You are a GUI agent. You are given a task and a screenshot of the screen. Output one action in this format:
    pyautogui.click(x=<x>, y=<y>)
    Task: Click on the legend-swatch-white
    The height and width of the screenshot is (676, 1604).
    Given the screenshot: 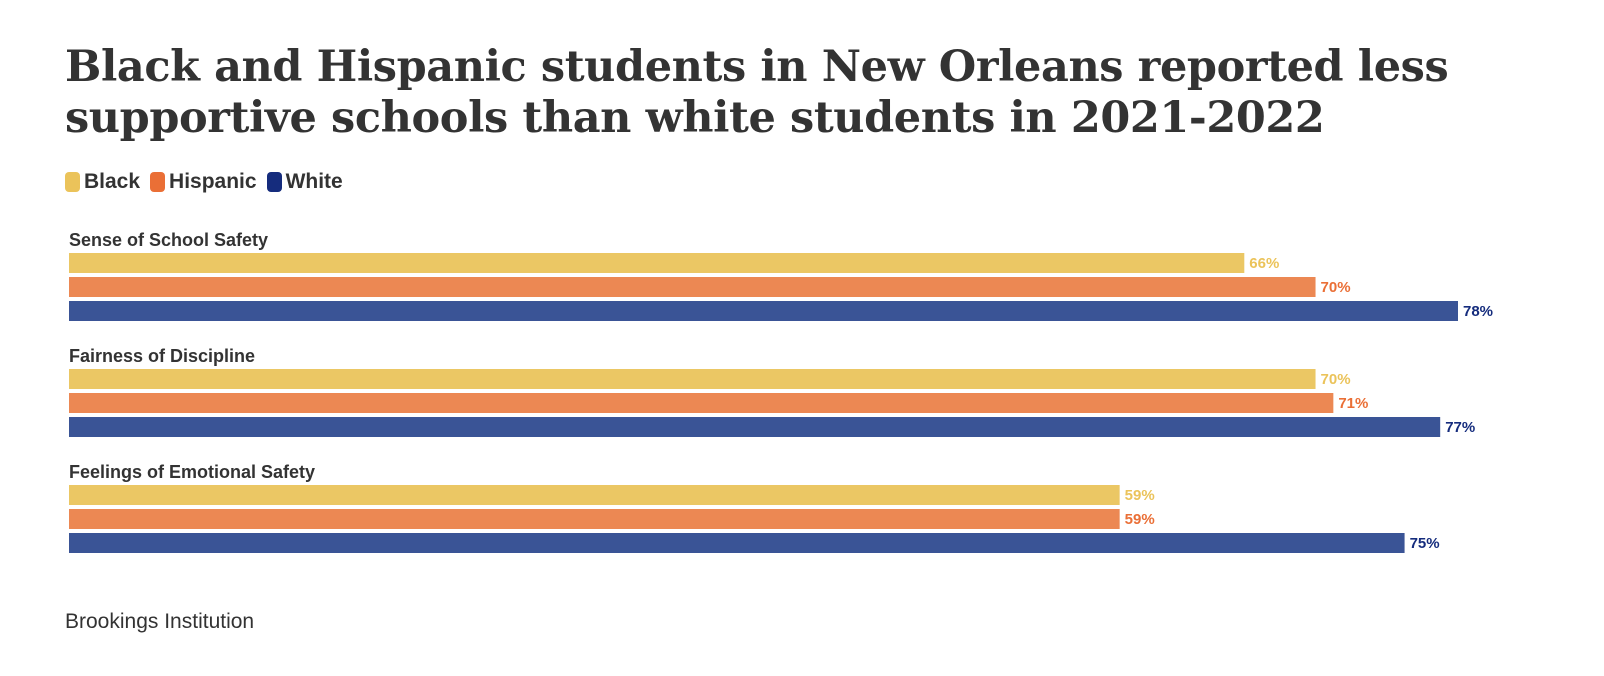 What is the action you would take?
    pyautogui.click(x=274, y=182)
    